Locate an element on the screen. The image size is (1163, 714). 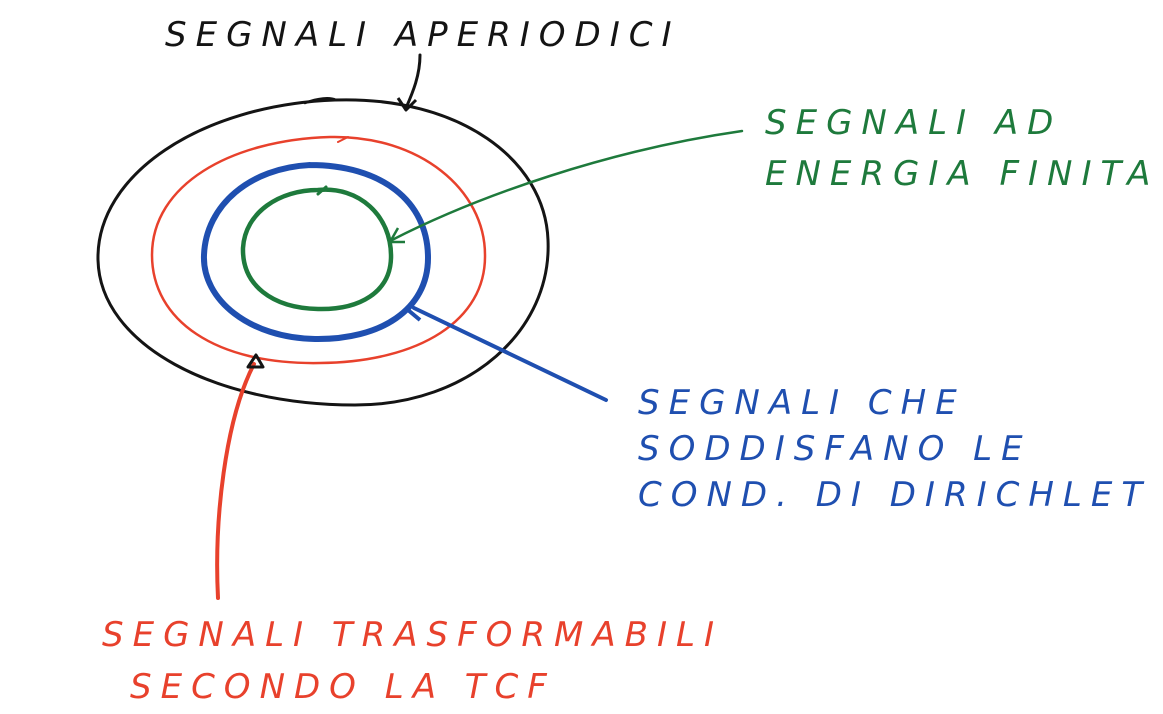
label-transformable-line2: SECONDO LA TCF is located at coordinates (343, 687).